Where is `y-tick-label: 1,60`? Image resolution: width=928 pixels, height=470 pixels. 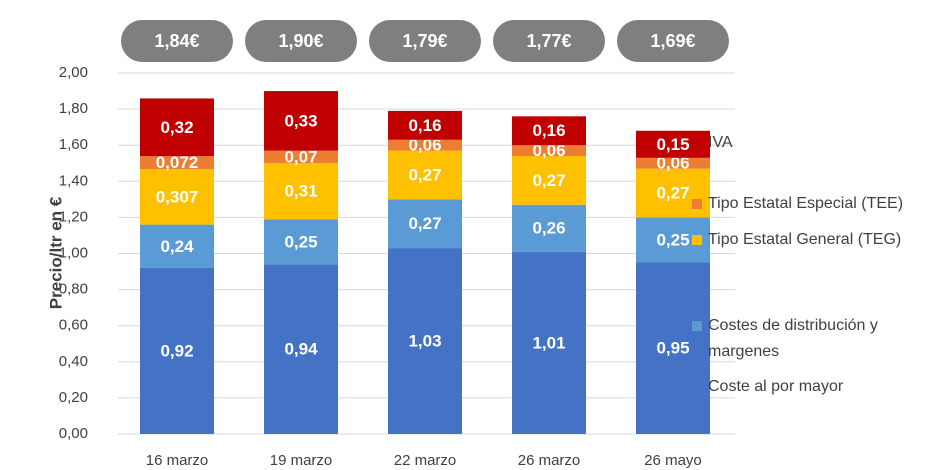
y-tick-label: 1,60 is located at coordinates (73, 144).